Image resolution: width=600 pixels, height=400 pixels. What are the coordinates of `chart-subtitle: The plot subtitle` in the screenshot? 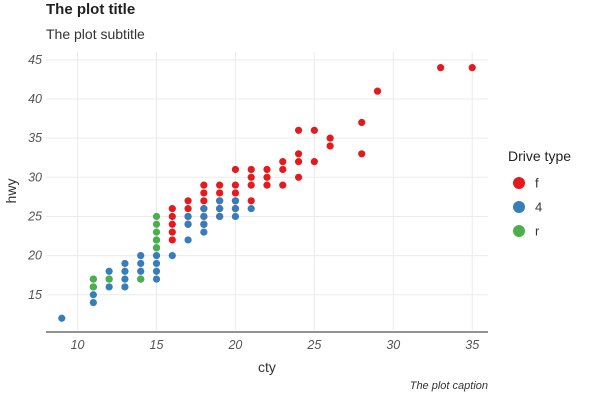 It's located at (95, 34).